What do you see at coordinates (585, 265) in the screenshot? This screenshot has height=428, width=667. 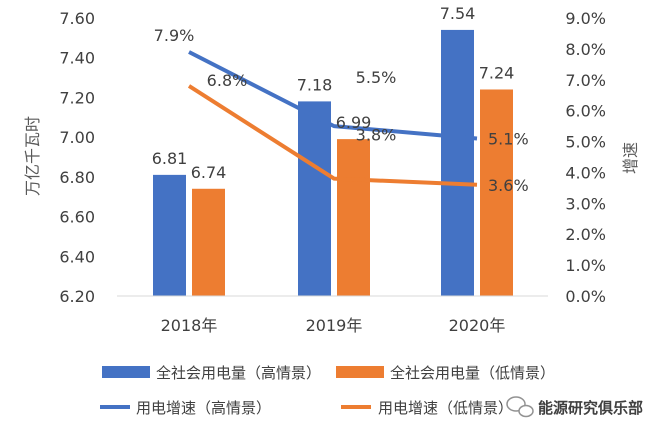 I see `y-right-tick-label: 1.0%` at bounding box center [585, 265].